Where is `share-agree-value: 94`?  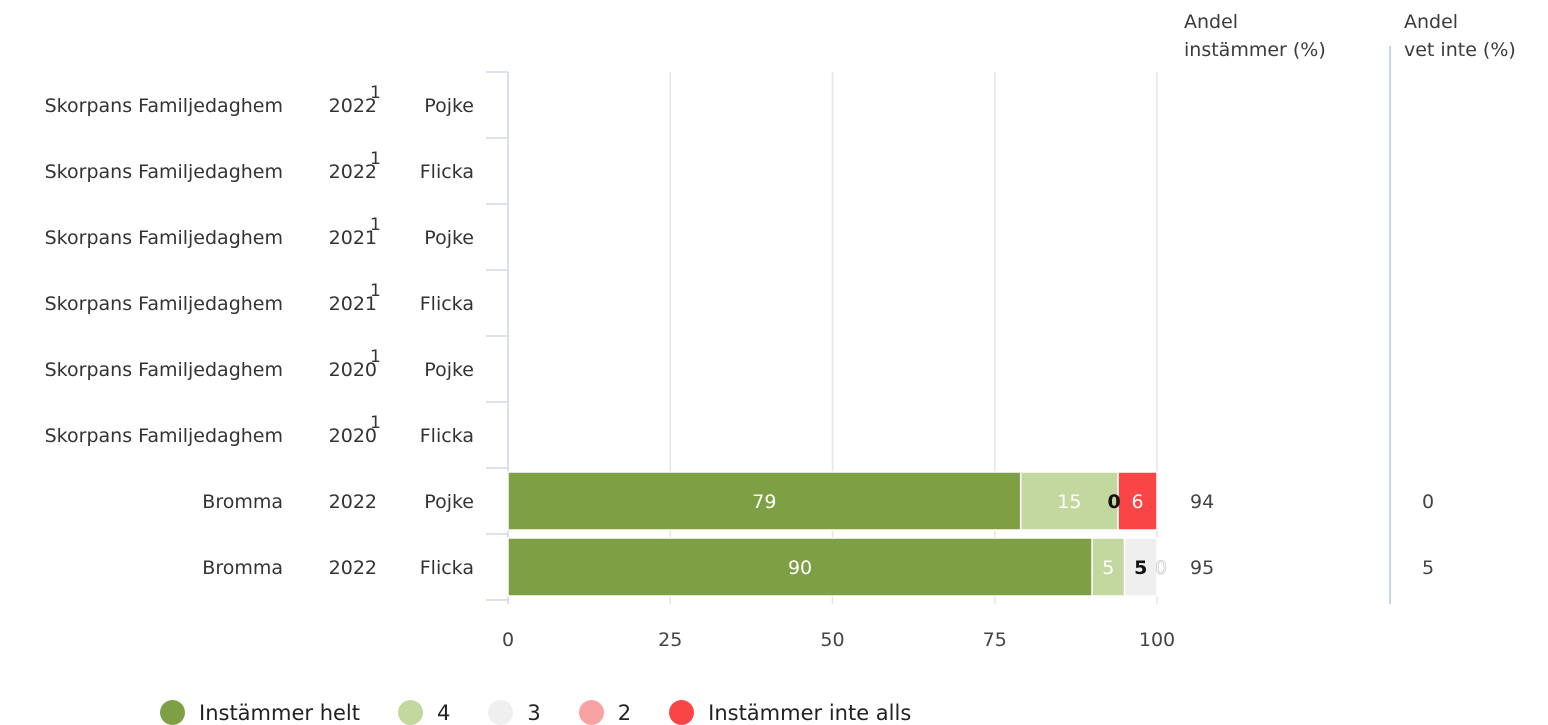 share-agree-value: 94 is located at coordinates (1202, 502).